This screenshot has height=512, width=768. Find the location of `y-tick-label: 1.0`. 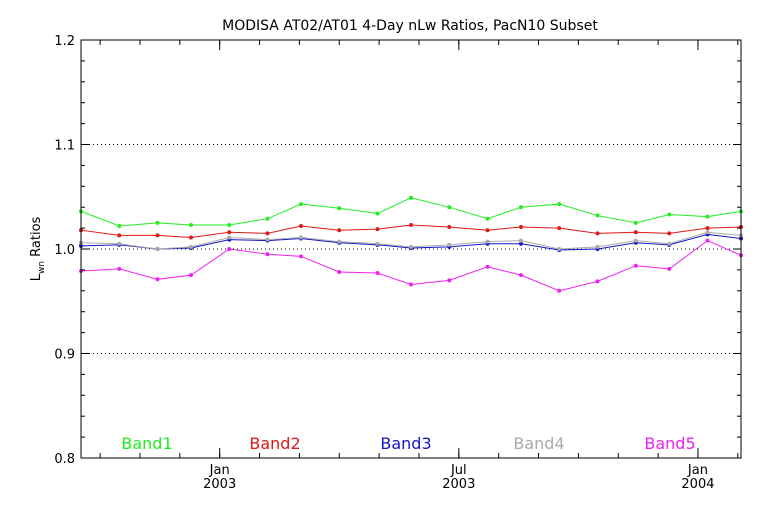

y-tick-label: 1.0 is located at coordinates (64, 250).